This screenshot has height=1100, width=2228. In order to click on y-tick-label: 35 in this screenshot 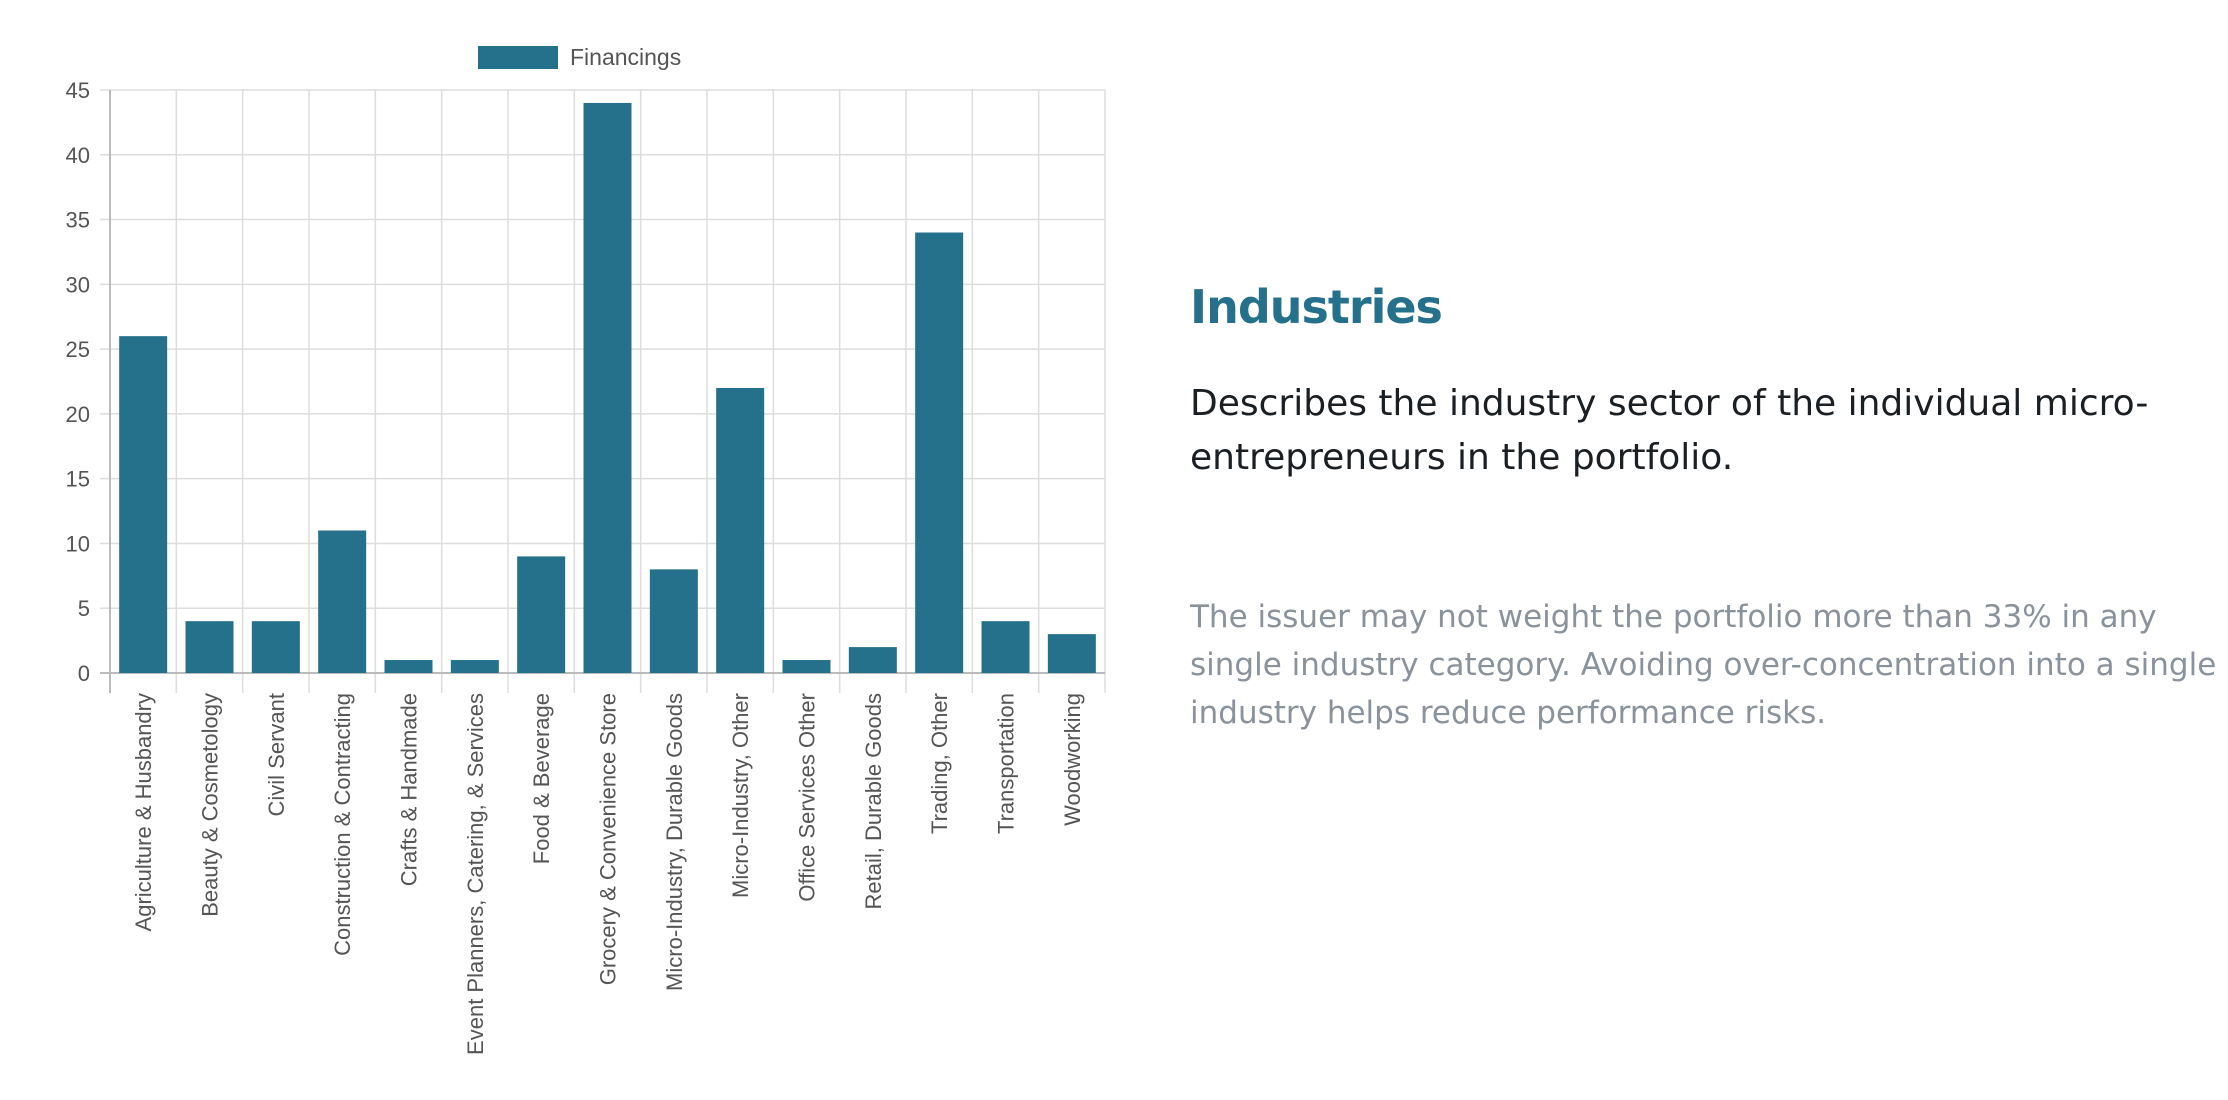, I will do `click(78, 220)`.